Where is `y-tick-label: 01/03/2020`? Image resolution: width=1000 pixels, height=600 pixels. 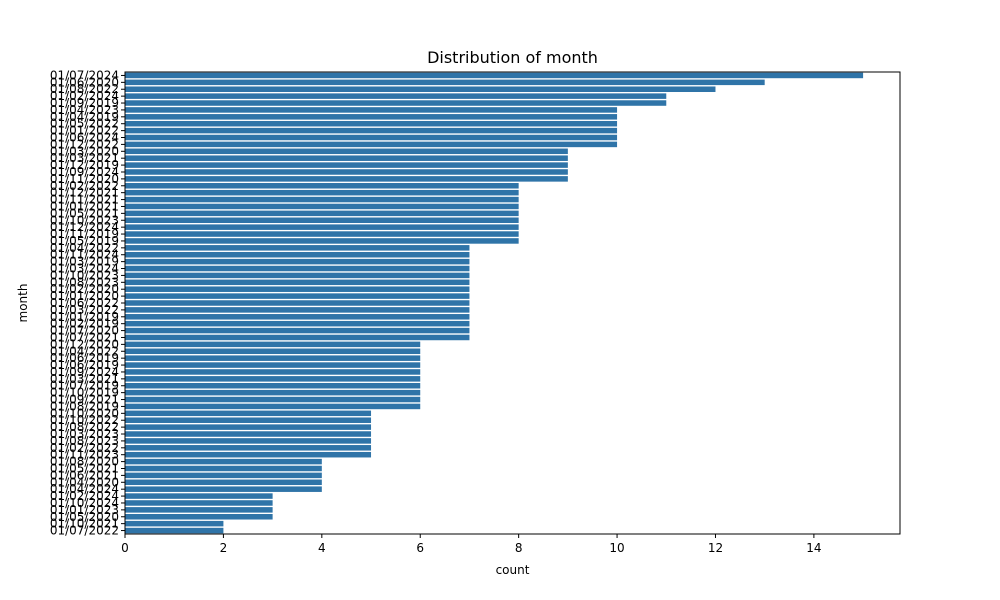 y-tick-label: 01/03/2020 is located at coordinates (84, 151).